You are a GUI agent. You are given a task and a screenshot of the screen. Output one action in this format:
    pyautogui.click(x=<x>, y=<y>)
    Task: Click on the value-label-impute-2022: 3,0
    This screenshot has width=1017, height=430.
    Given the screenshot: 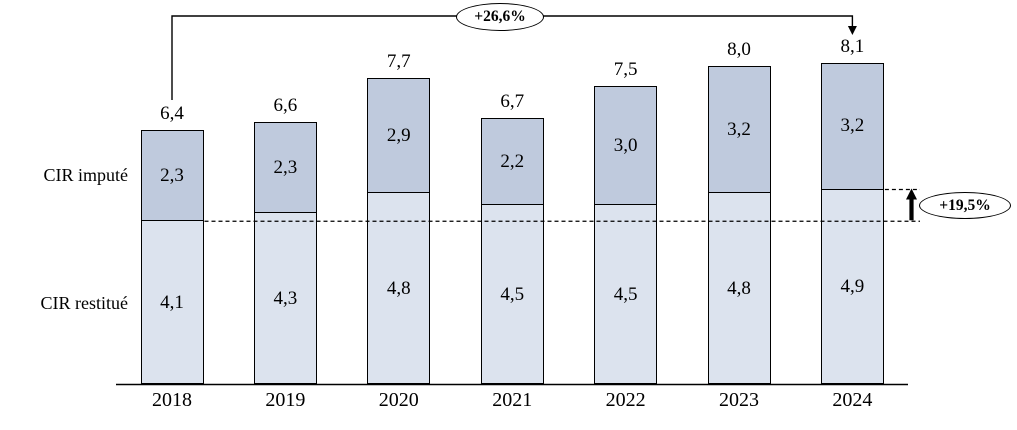 What is the action you would take?
    pyautogui.click(x=625, y=145)
    